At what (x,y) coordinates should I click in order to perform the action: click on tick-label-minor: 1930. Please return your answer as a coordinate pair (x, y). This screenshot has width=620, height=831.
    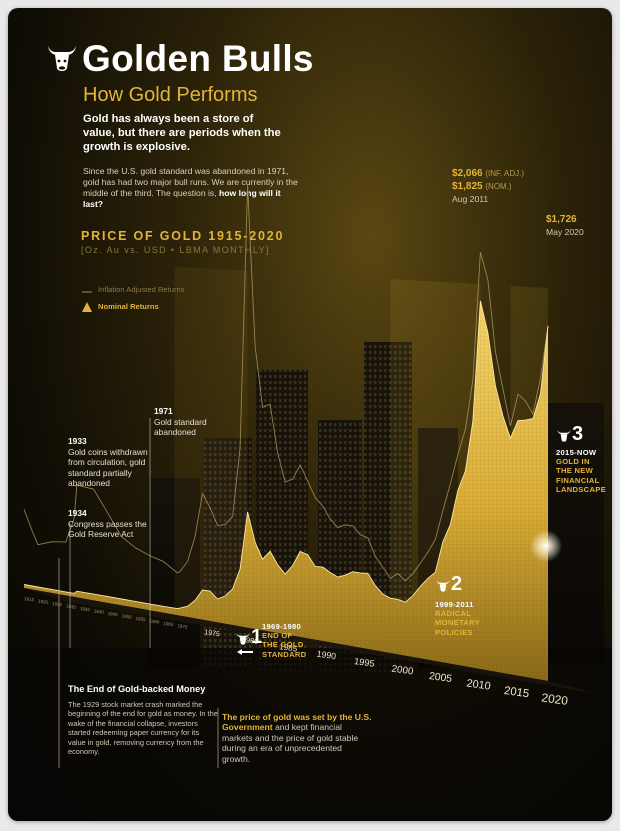
    Looking at the image, I should click on (71, 606).